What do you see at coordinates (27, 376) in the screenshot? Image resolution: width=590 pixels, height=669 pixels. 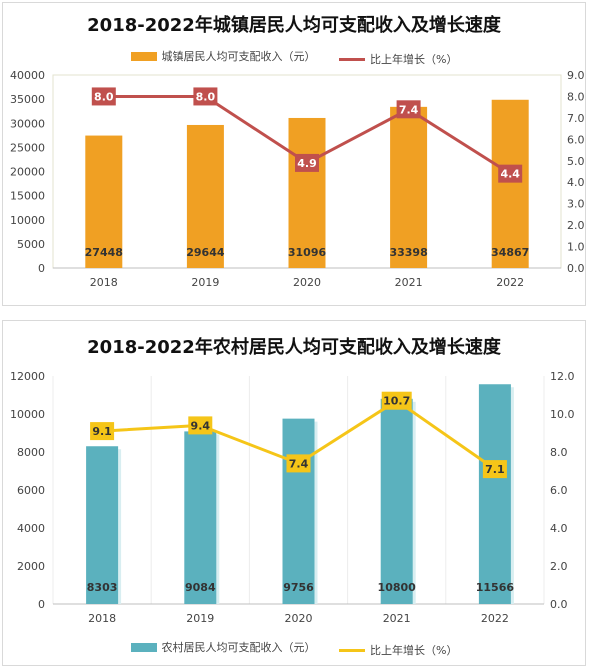 I see `y-left-tick-label: 12000` at bounding box center [27, 376].